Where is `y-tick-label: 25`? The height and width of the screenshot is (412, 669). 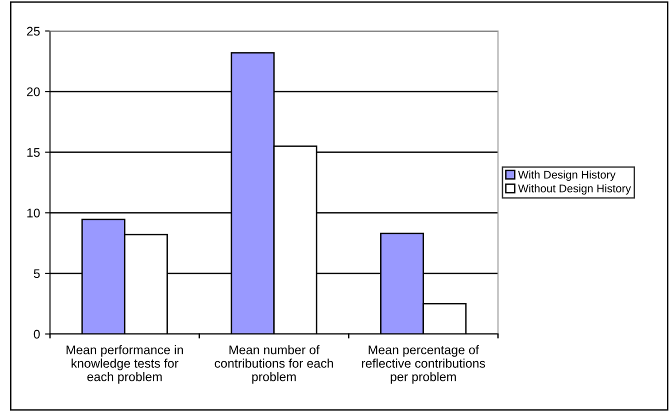 y-tick-label: 25 is located at coordinates (33, 31).